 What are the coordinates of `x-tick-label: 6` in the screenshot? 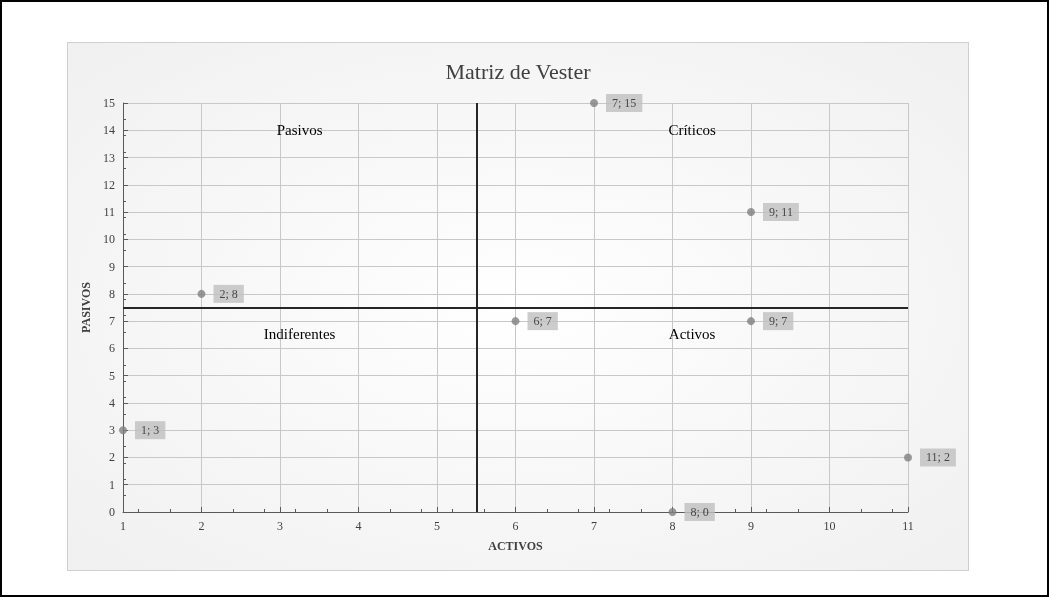 It's located at (515, 526).